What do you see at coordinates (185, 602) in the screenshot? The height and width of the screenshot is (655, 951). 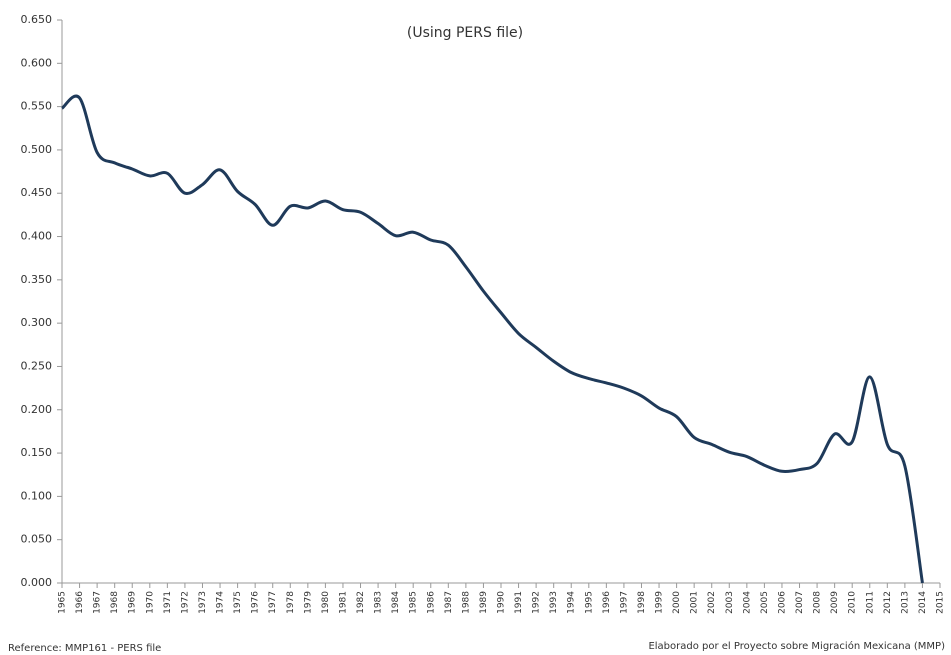 I see `x-tick-label: 1972` at bounding box center [185, 602].